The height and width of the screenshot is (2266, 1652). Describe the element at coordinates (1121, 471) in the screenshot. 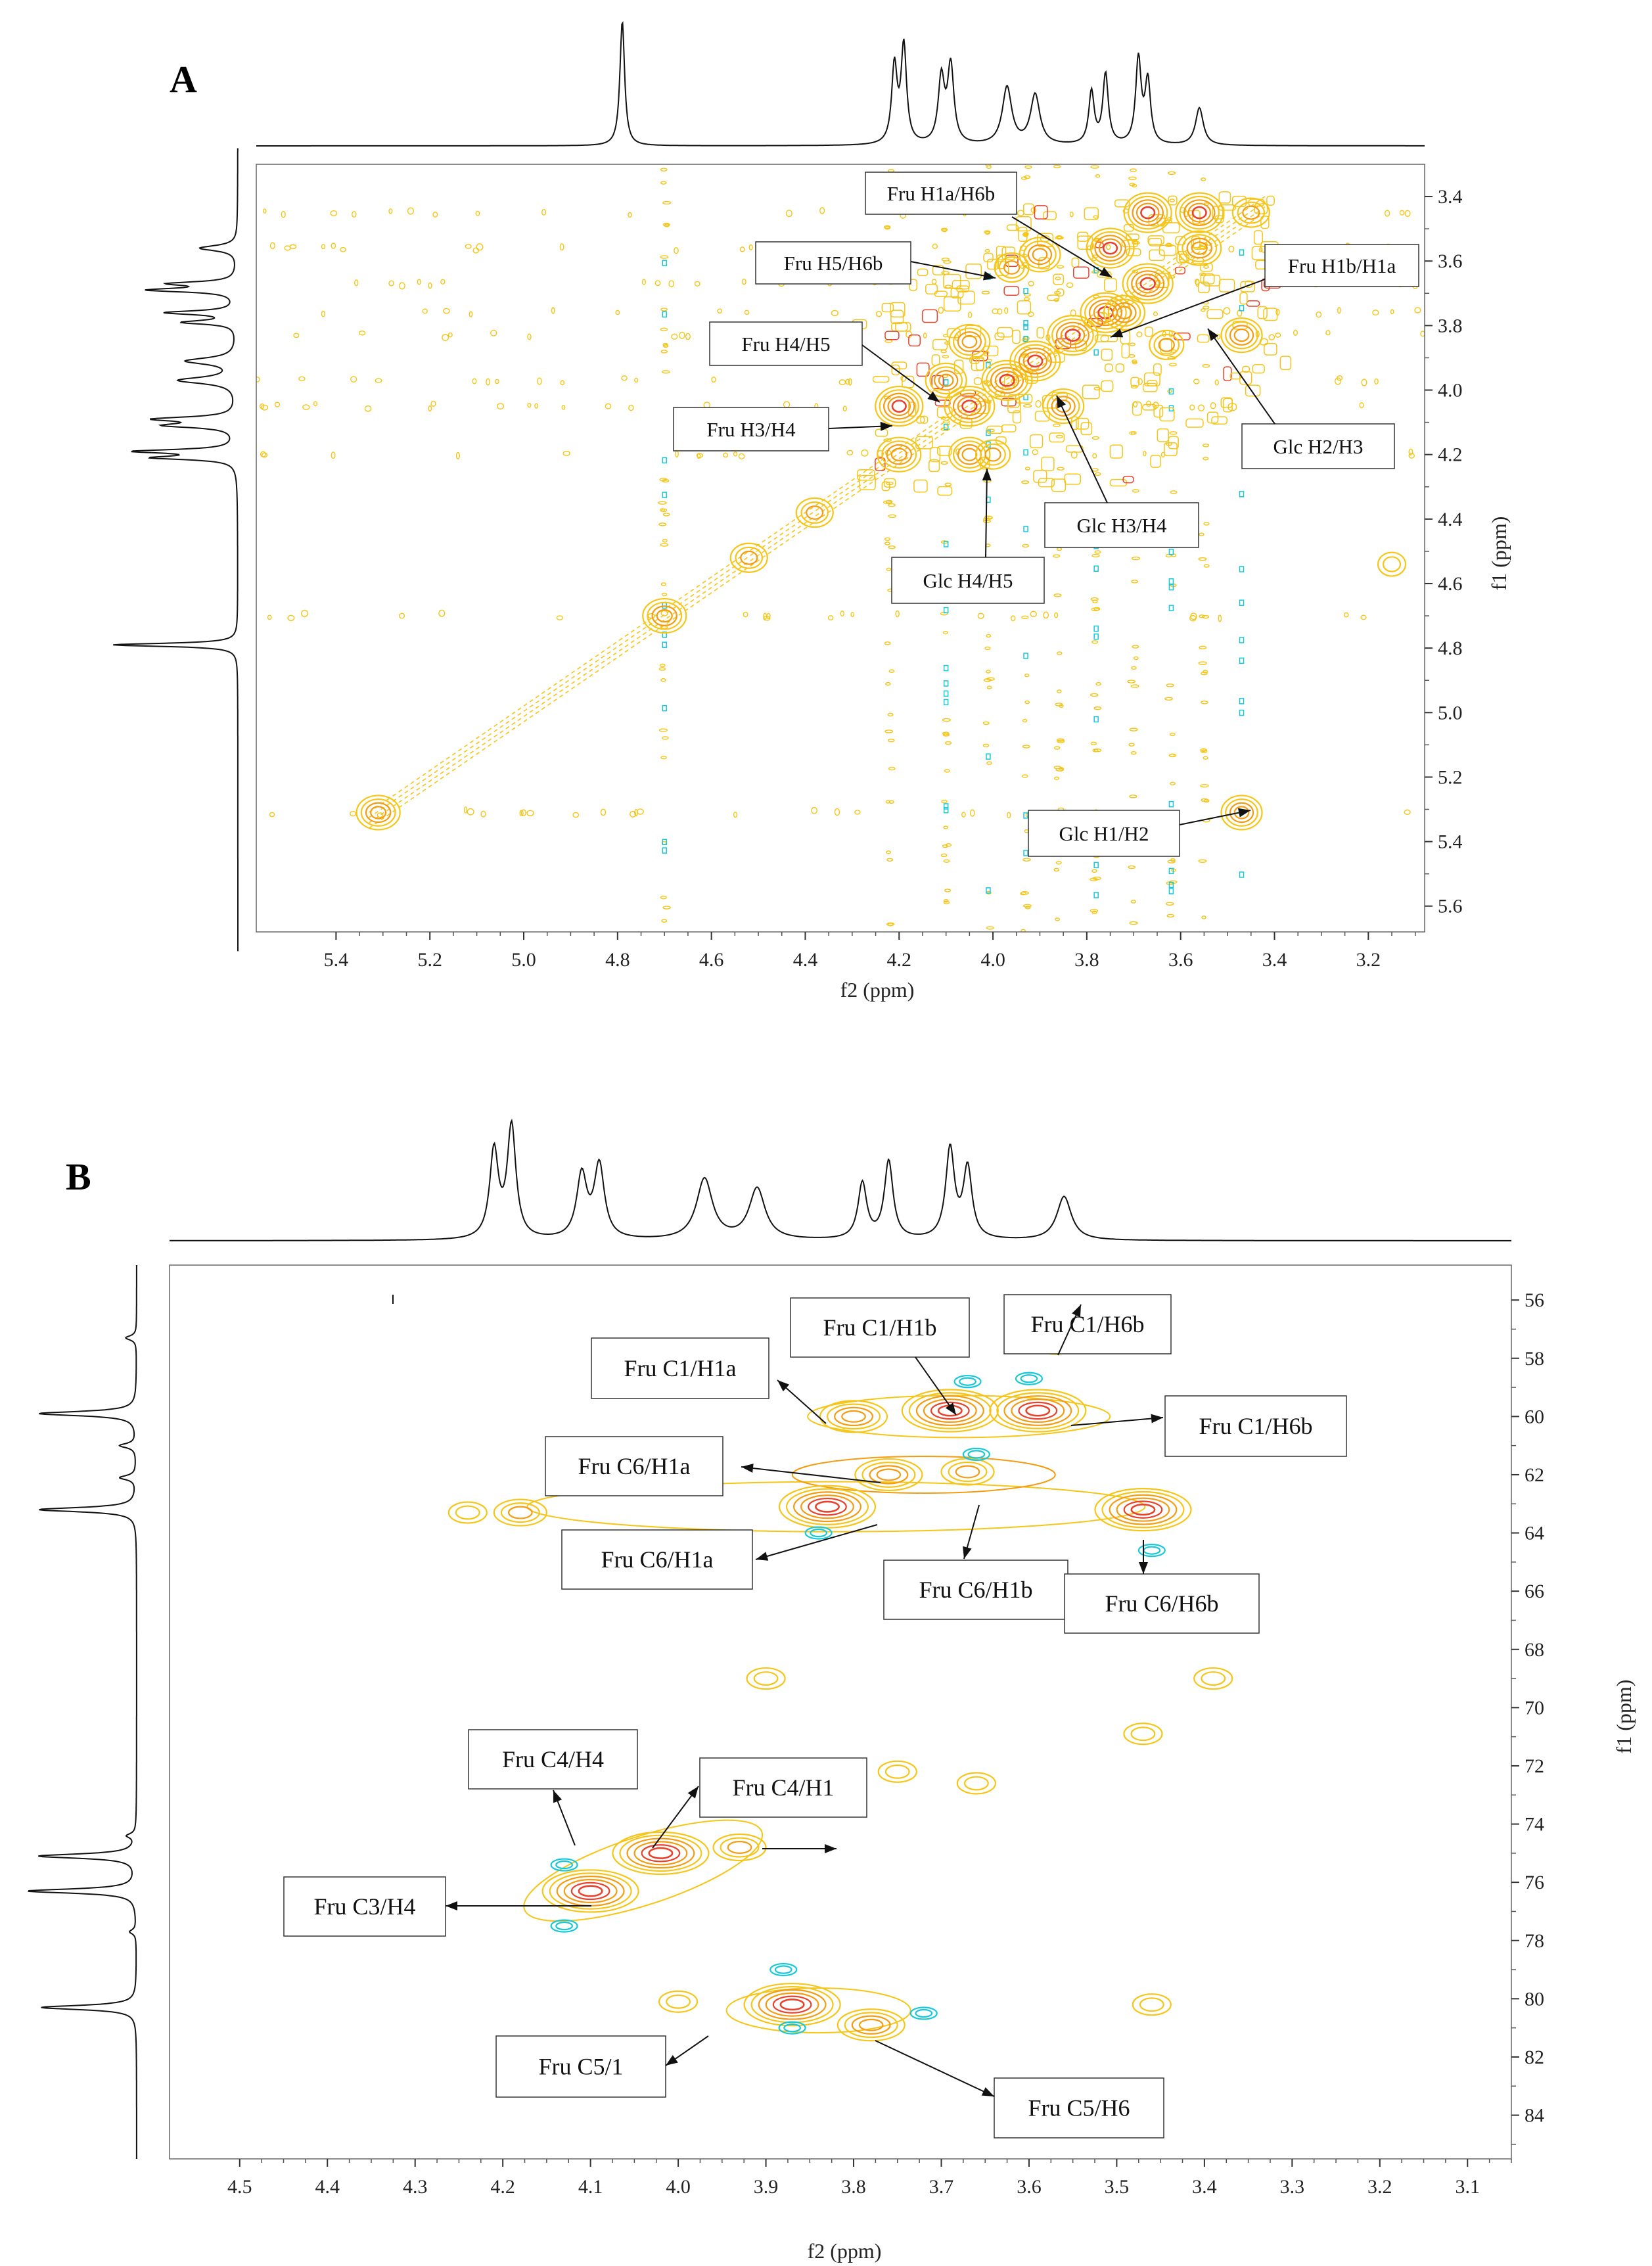

I see `annotation-a: Glc H3/H4` at that location.